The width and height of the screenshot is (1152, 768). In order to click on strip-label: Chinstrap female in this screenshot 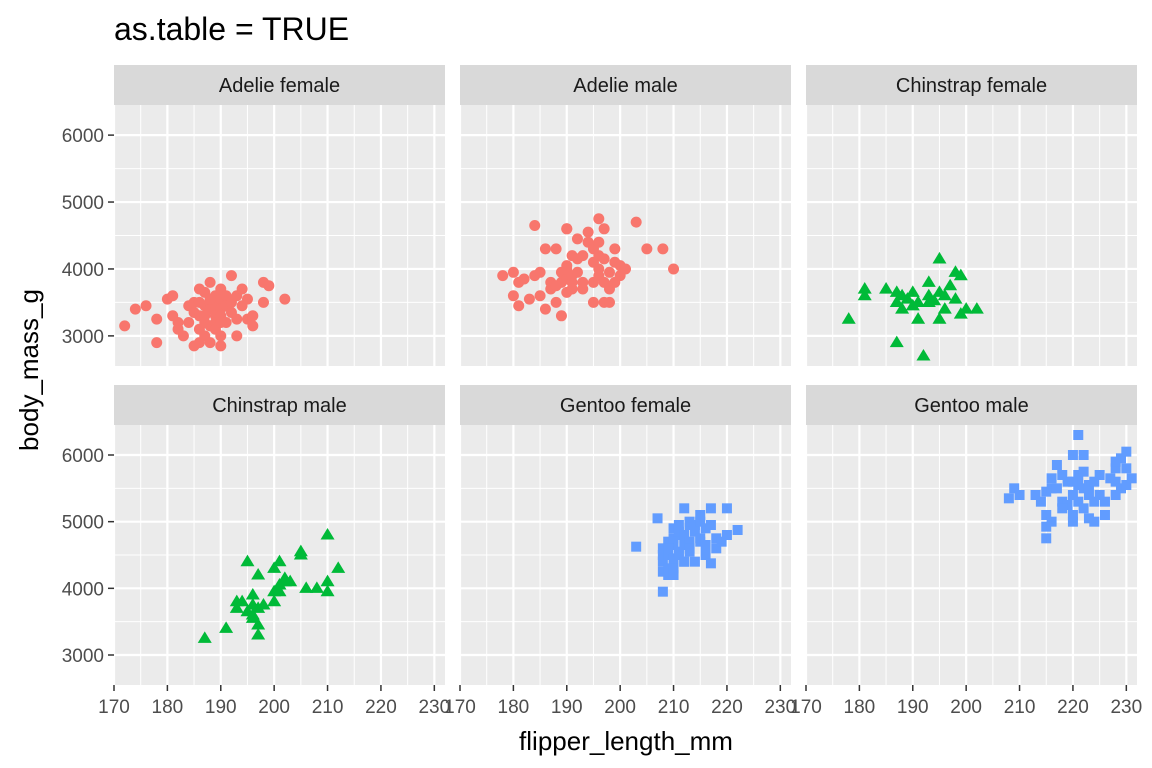, I will do `click(971, 86)`.